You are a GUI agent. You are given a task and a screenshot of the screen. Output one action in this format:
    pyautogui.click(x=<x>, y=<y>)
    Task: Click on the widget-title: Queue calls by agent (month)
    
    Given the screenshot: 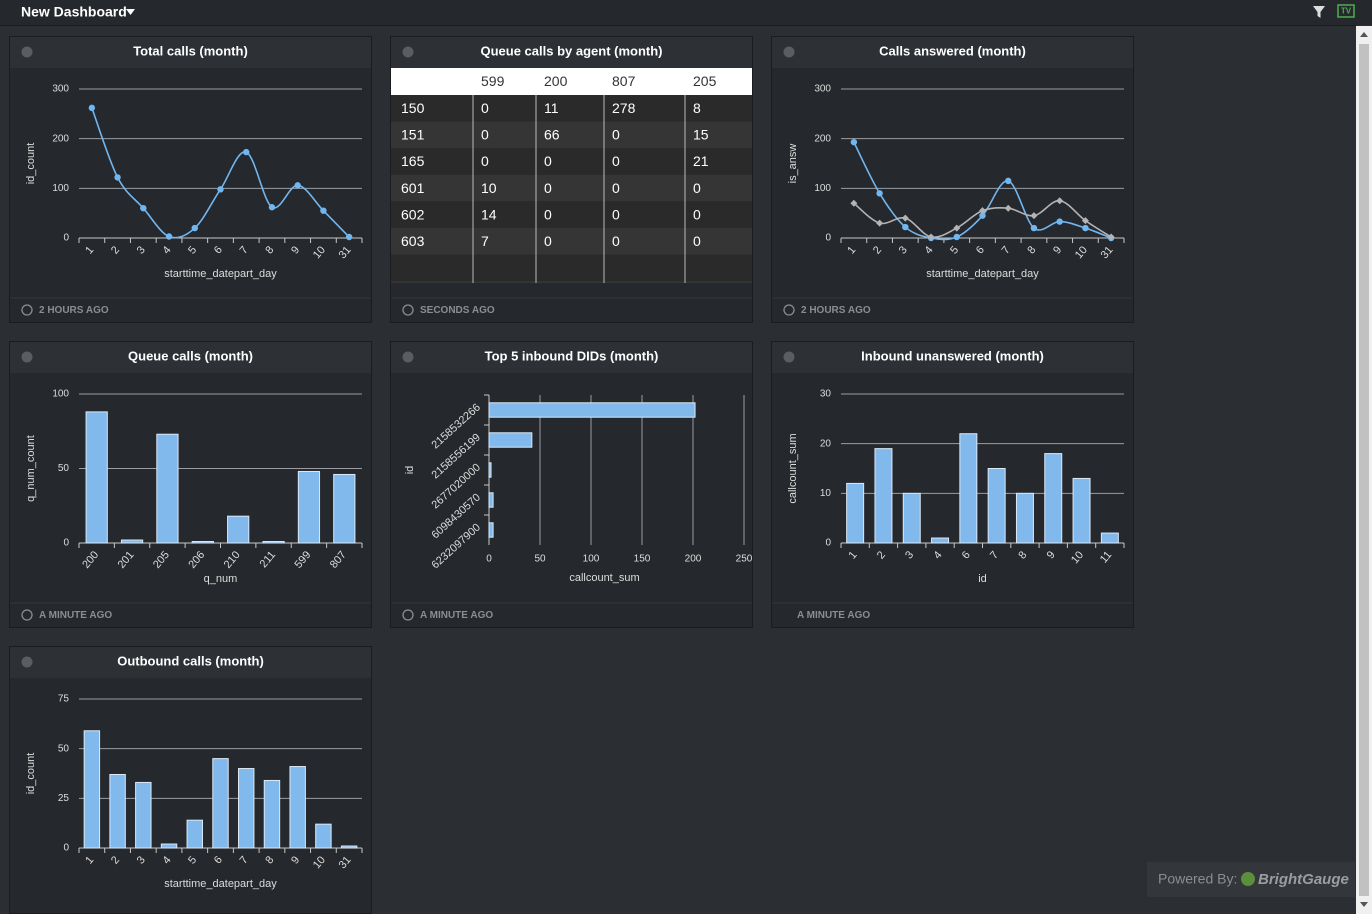 What is the action you would take?
    pyautogui.click(x=571, y=50)
    